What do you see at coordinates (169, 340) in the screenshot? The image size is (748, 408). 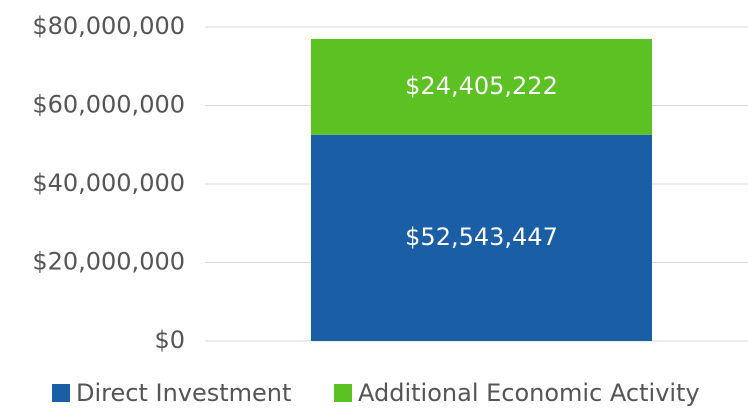 I see `y-tick-label: $0` at bounding box center [169, 340].